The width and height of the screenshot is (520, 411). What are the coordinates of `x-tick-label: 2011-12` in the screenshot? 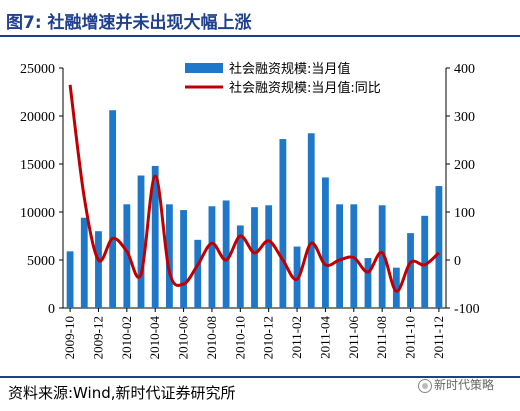 It's located at (438, 337).